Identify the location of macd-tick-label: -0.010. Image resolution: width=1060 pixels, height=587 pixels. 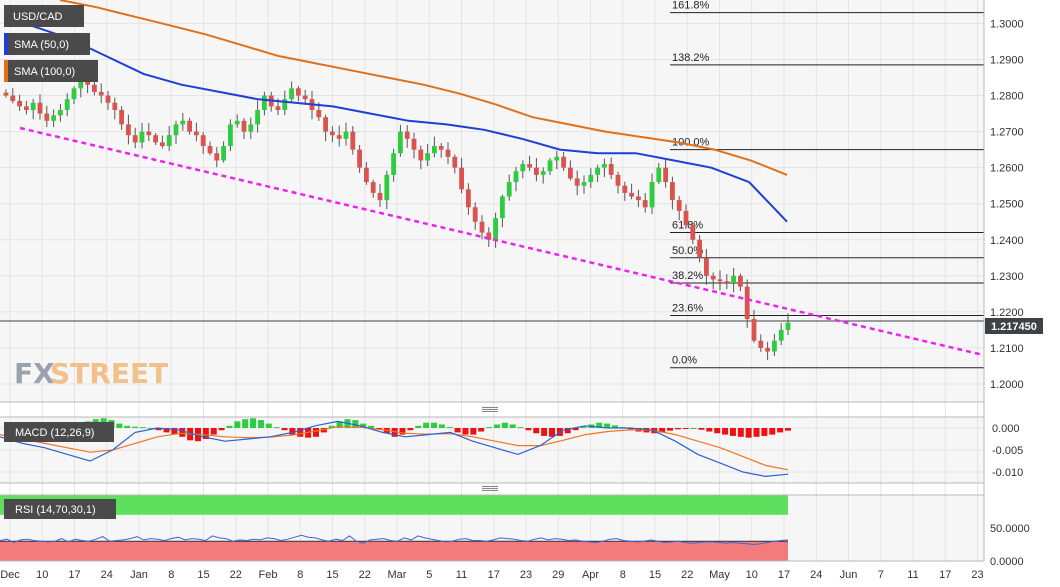
(1007, 473).